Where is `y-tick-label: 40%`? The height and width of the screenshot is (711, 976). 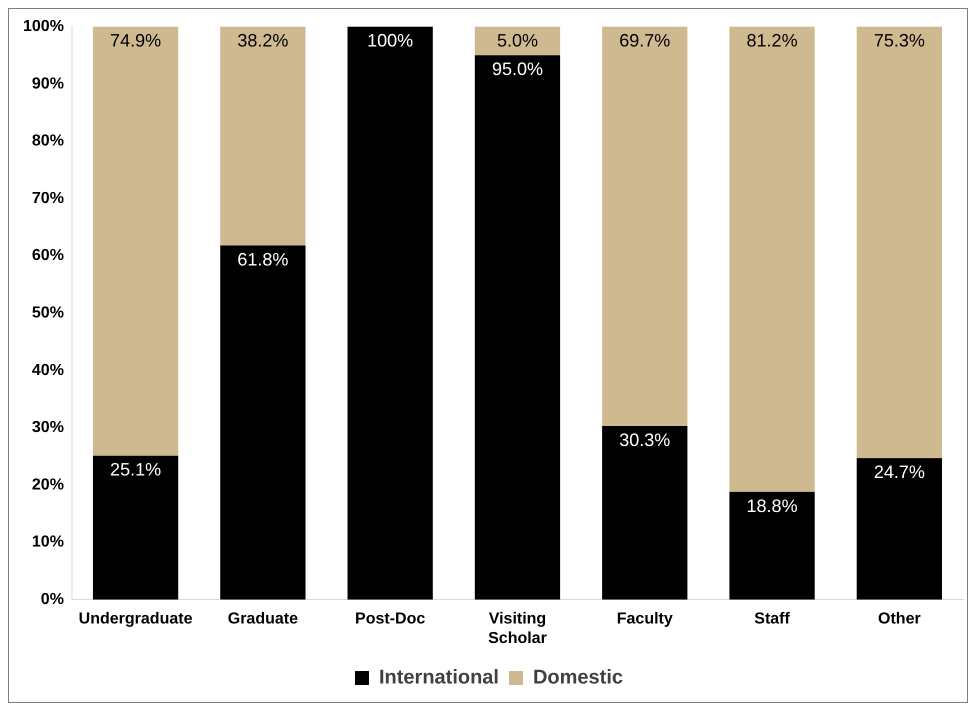
y-tick-label: 40% is located at coordinates (48, 370).